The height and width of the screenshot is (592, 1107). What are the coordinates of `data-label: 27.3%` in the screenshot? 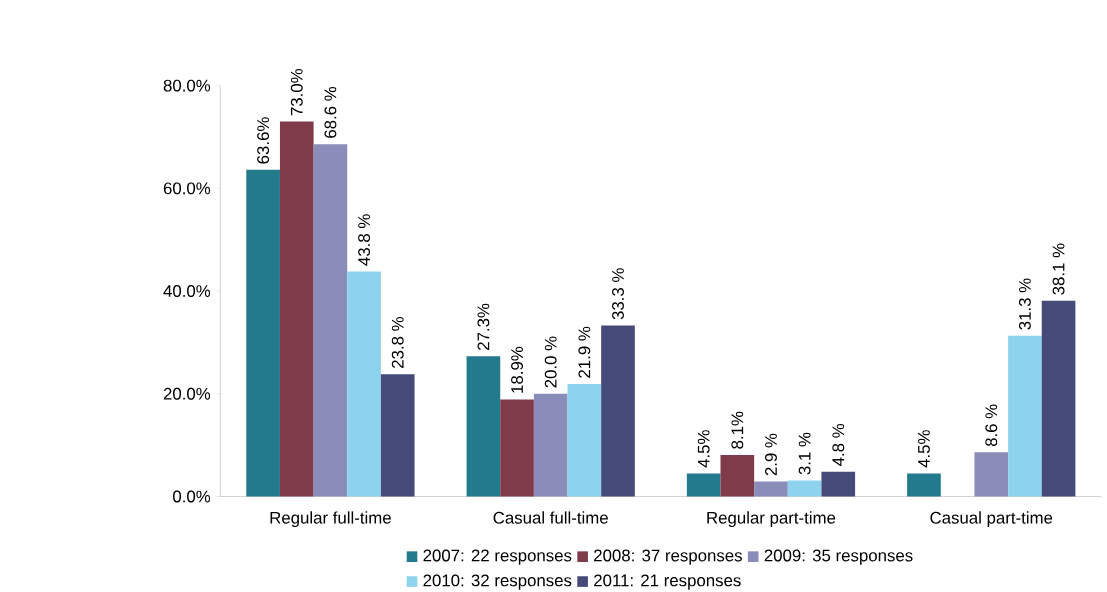 It's located at (483, 326).